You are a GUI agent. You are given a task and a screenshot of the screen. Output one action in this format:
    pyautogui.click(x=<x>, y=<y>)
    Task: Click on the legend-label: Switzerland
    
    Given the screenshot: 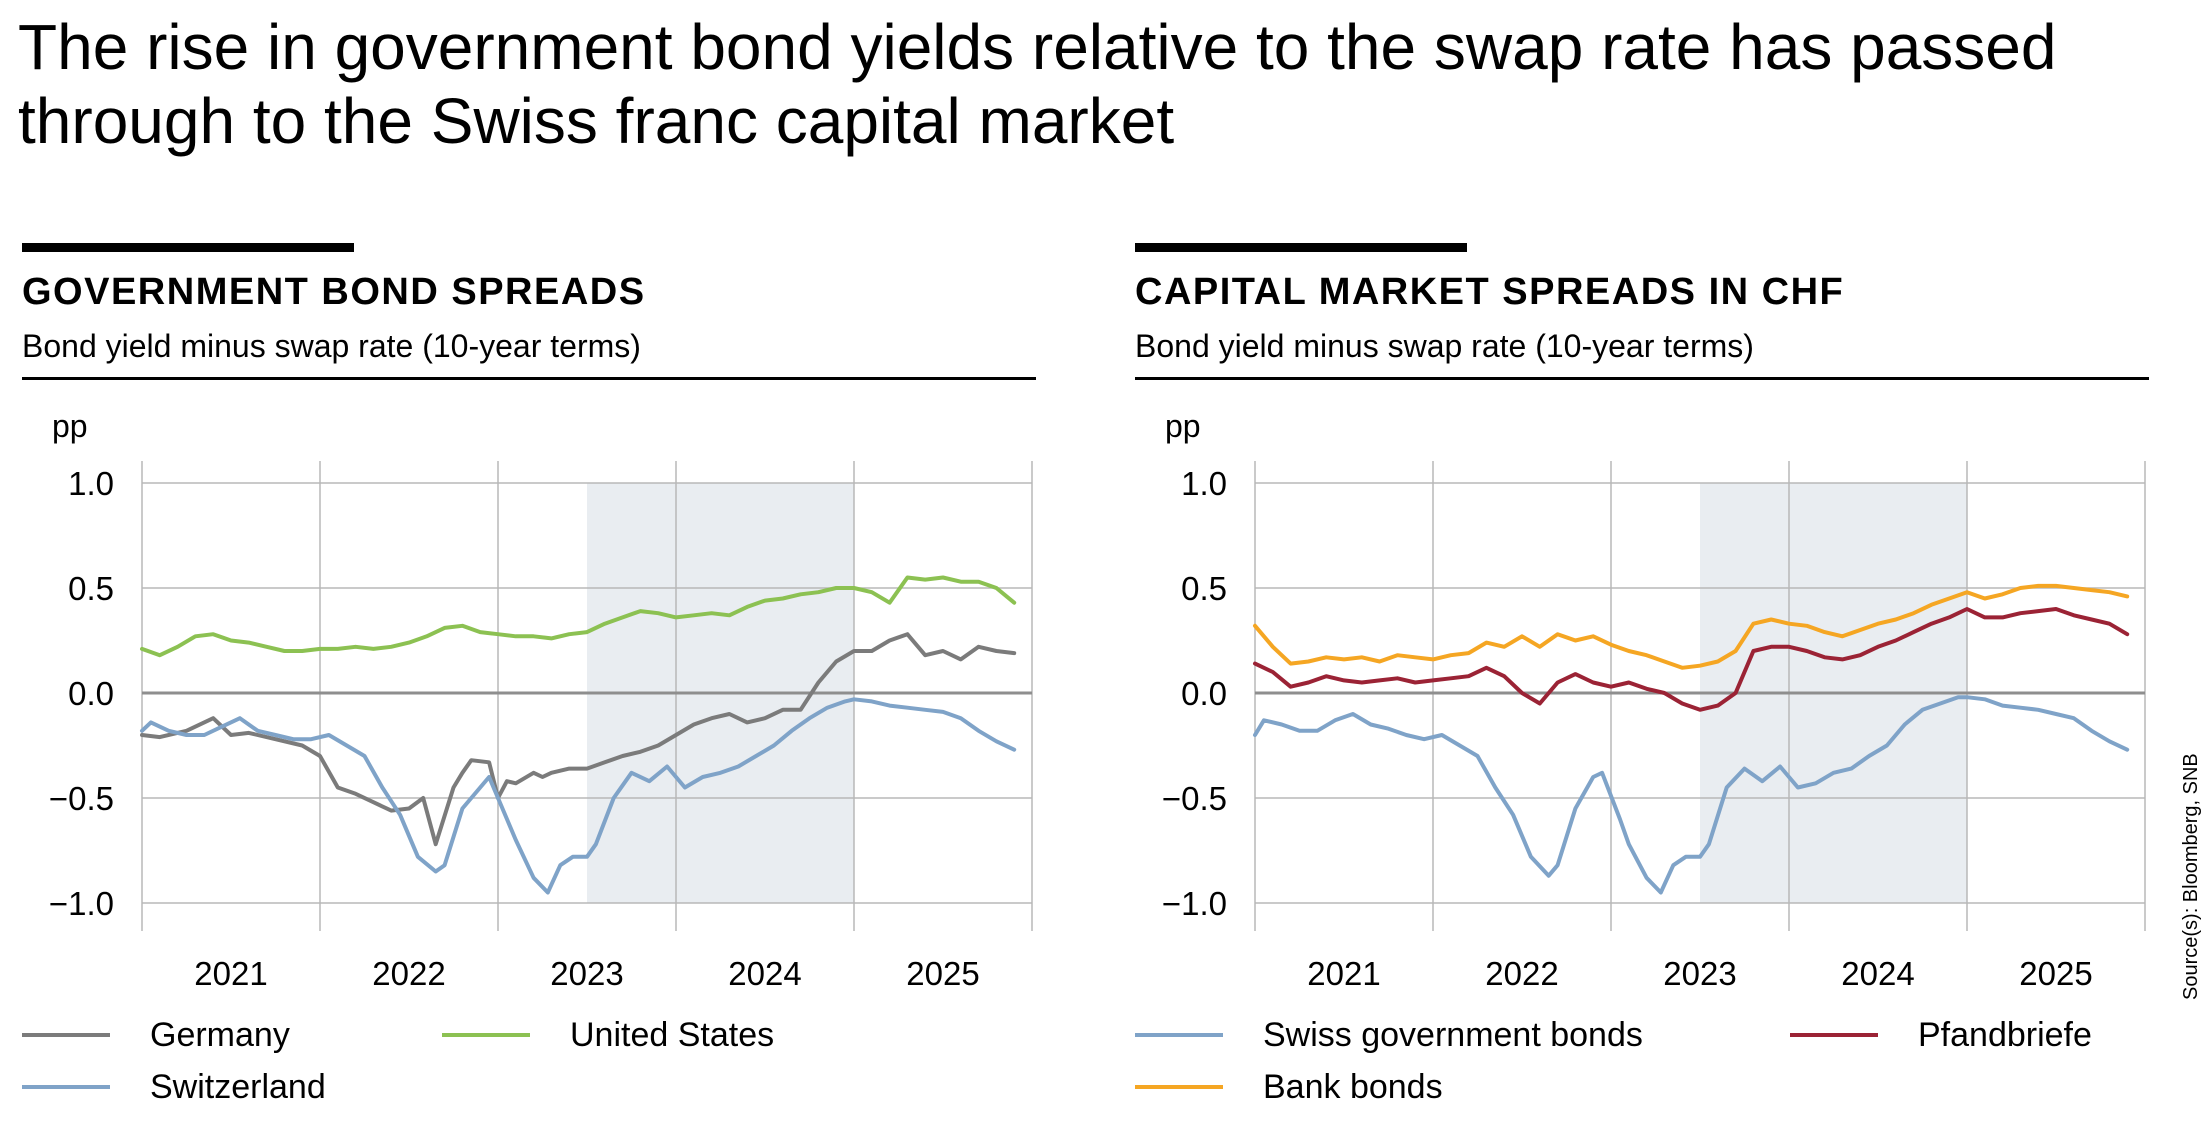 What is the action you would take?
    pyautogui.click(x=238, y=1086)
    